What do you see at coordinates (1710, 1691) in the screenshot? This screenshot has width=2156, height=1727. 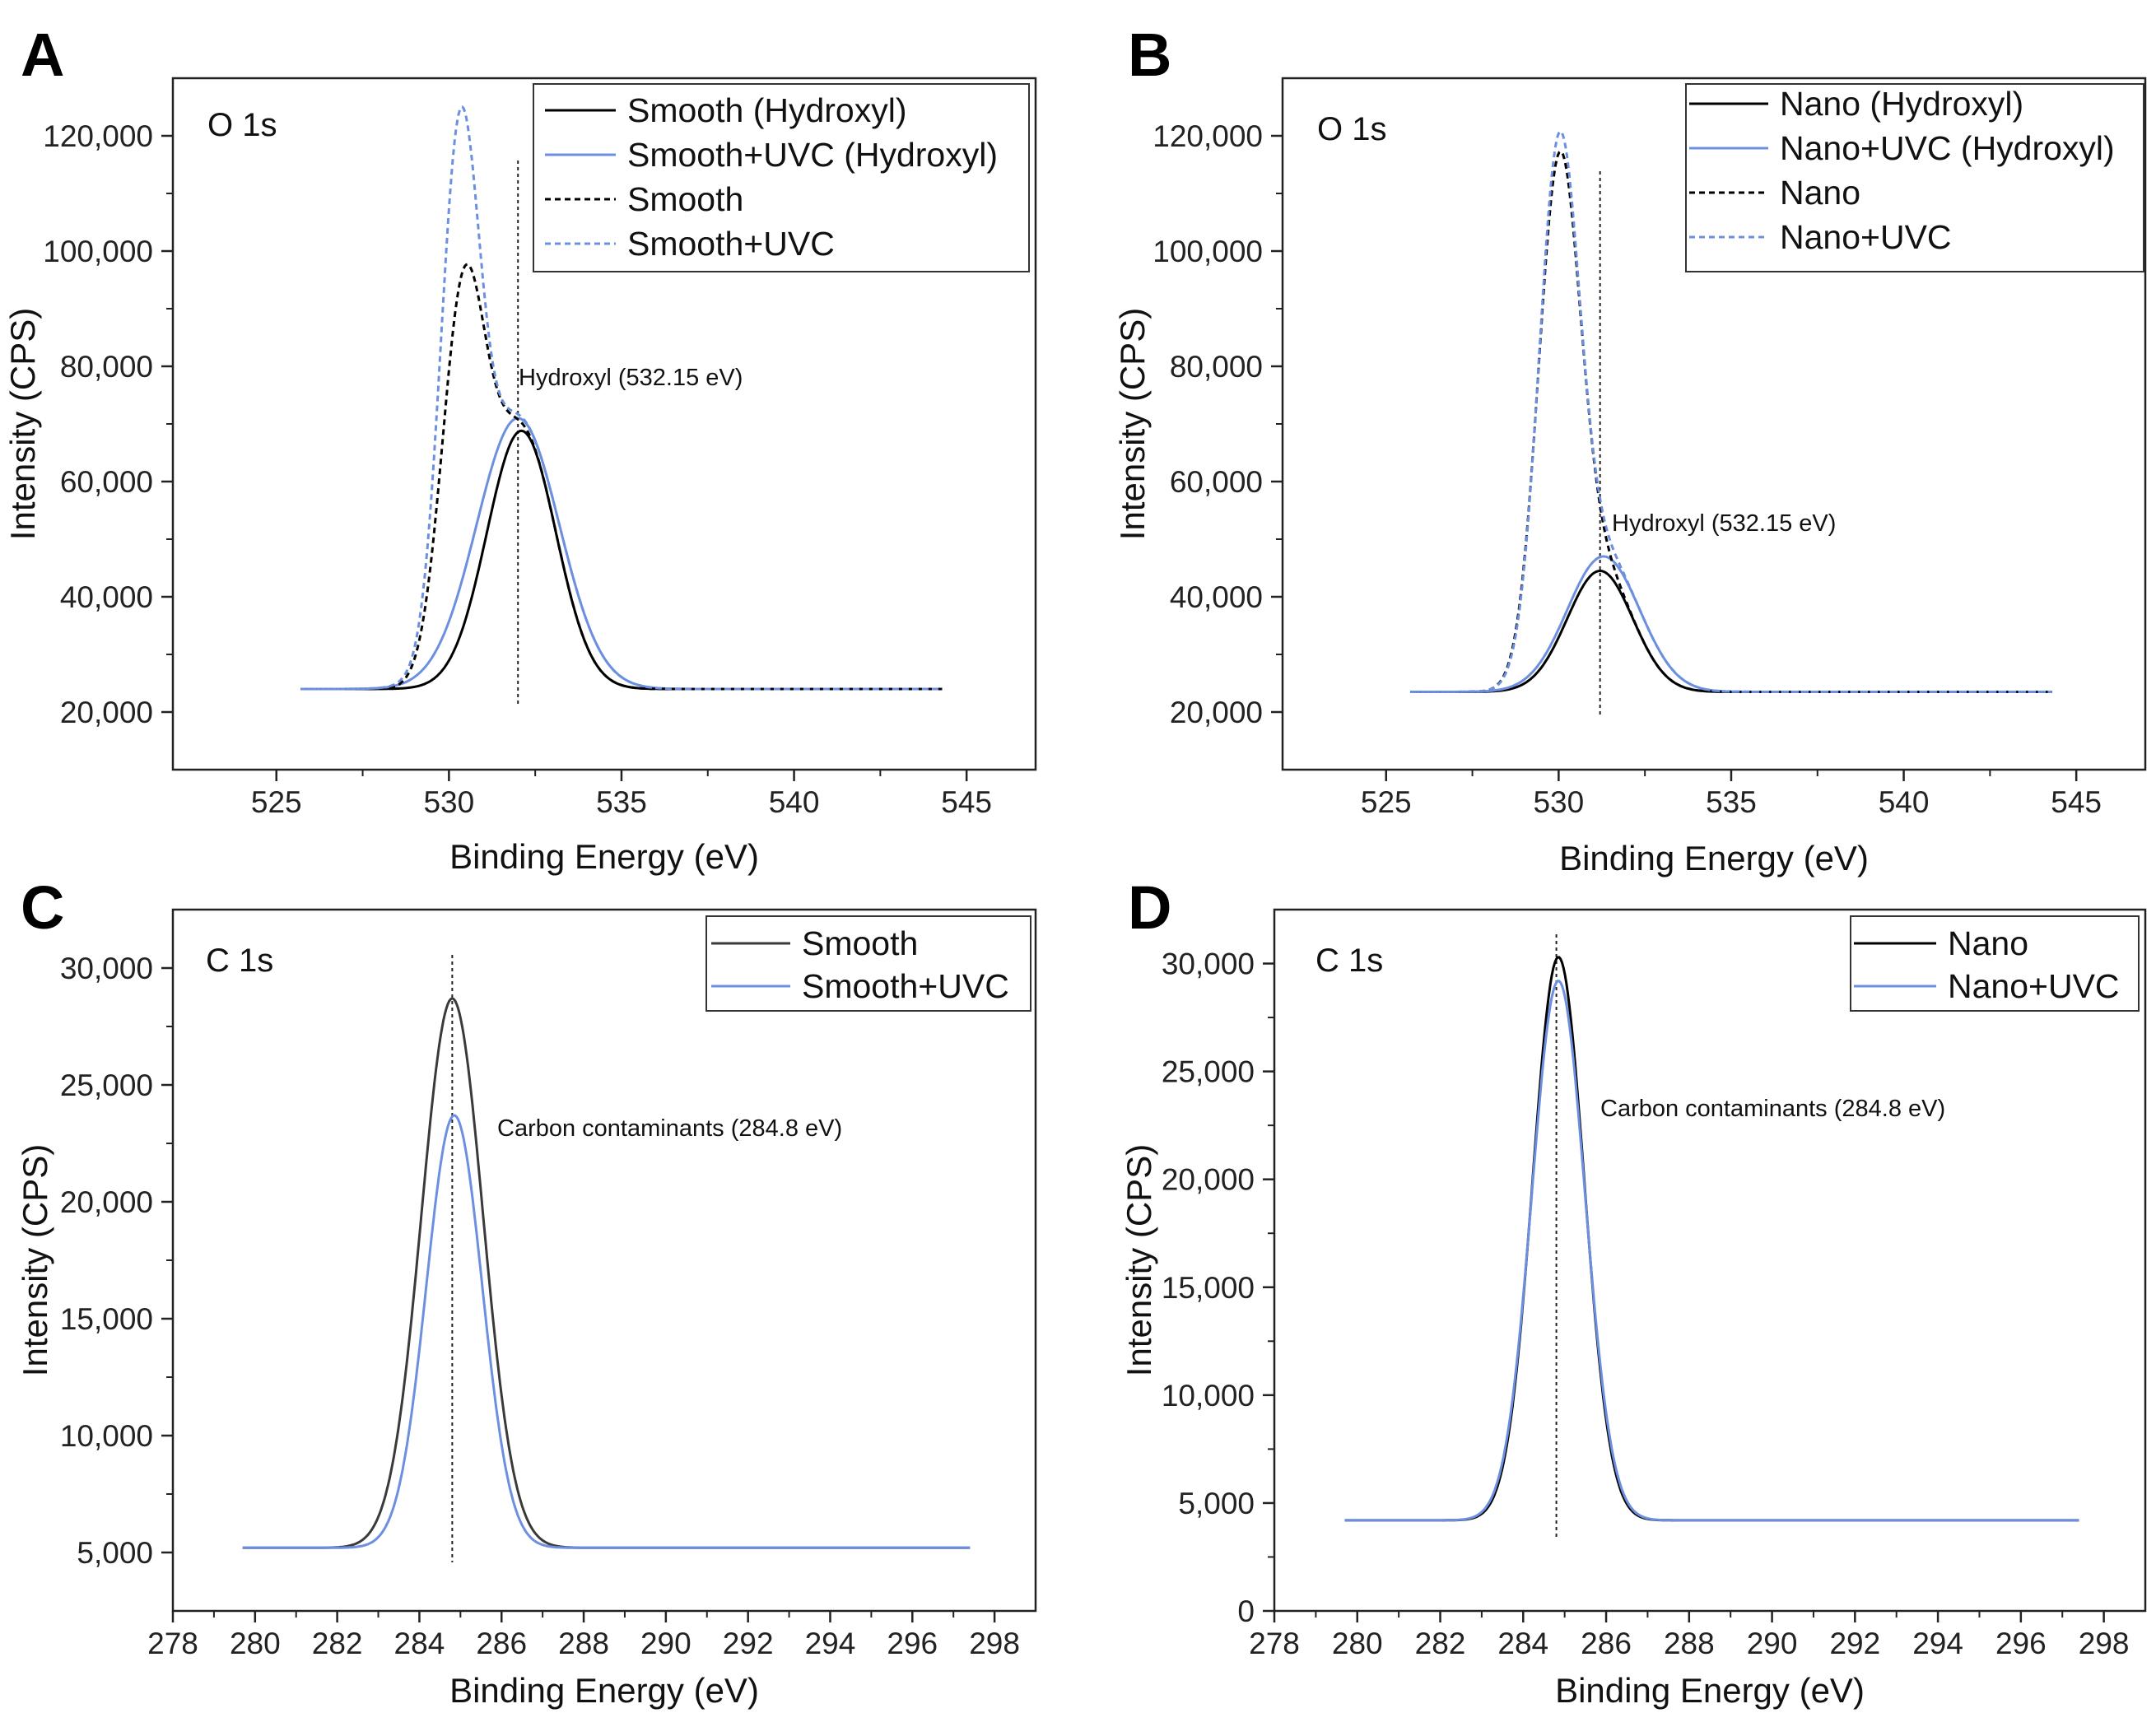 I see `panel-d-x-axis-title: Binding Energy (eV)` at bounding box center [1710, 1691].